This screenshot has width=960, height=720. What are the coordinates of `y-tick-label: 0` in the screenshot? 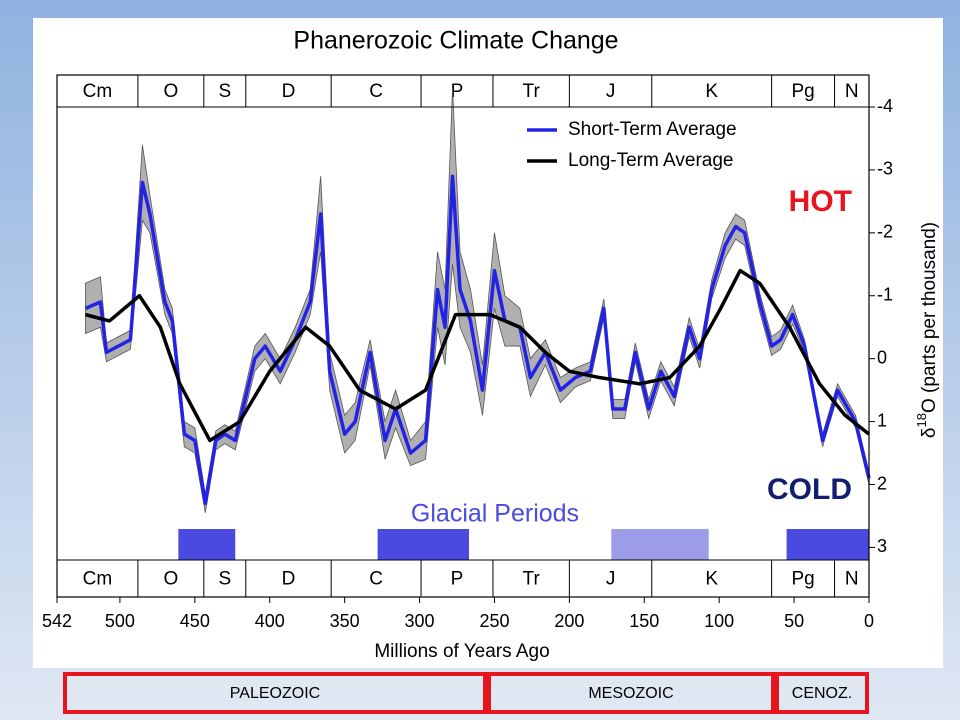 It's located at (882, 357).